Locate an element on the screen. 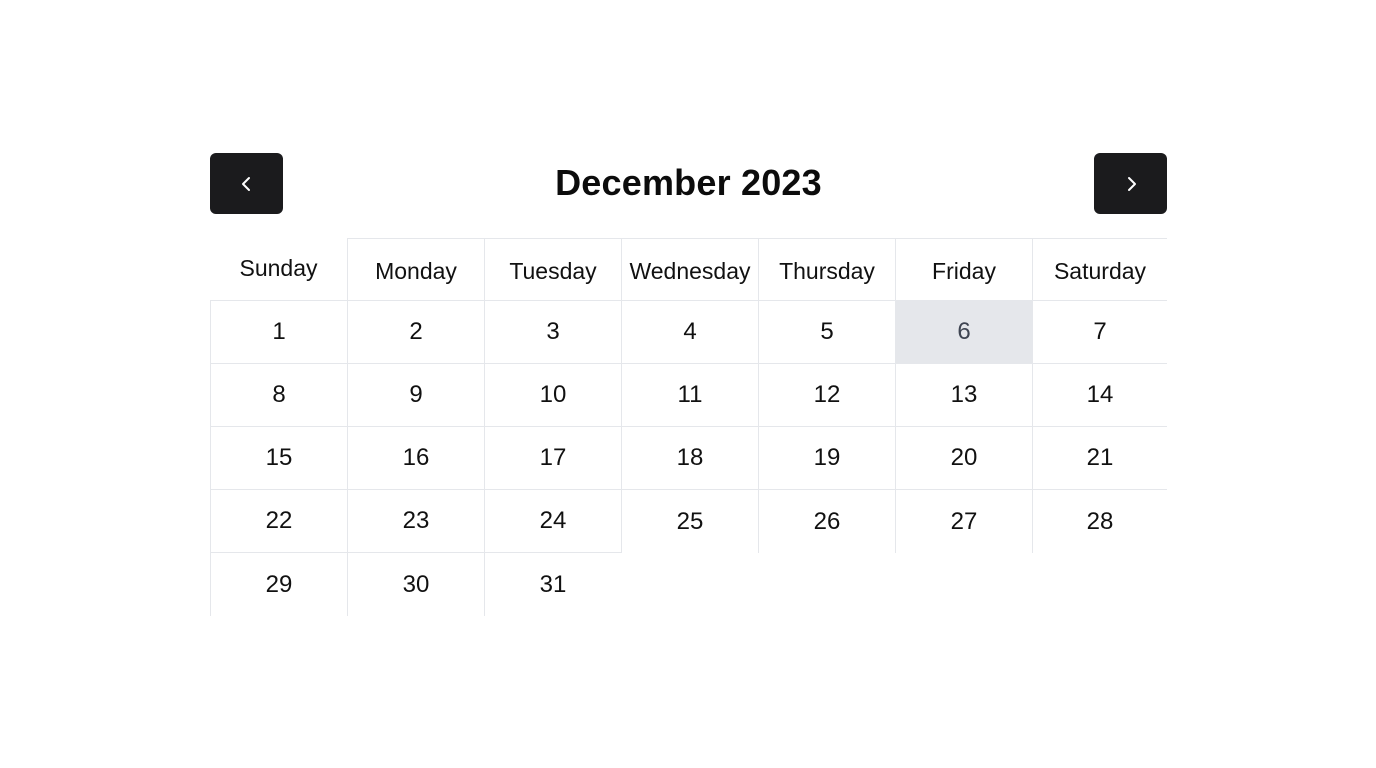  weekday-header: Saturday is located at coordinates (1099, 269).